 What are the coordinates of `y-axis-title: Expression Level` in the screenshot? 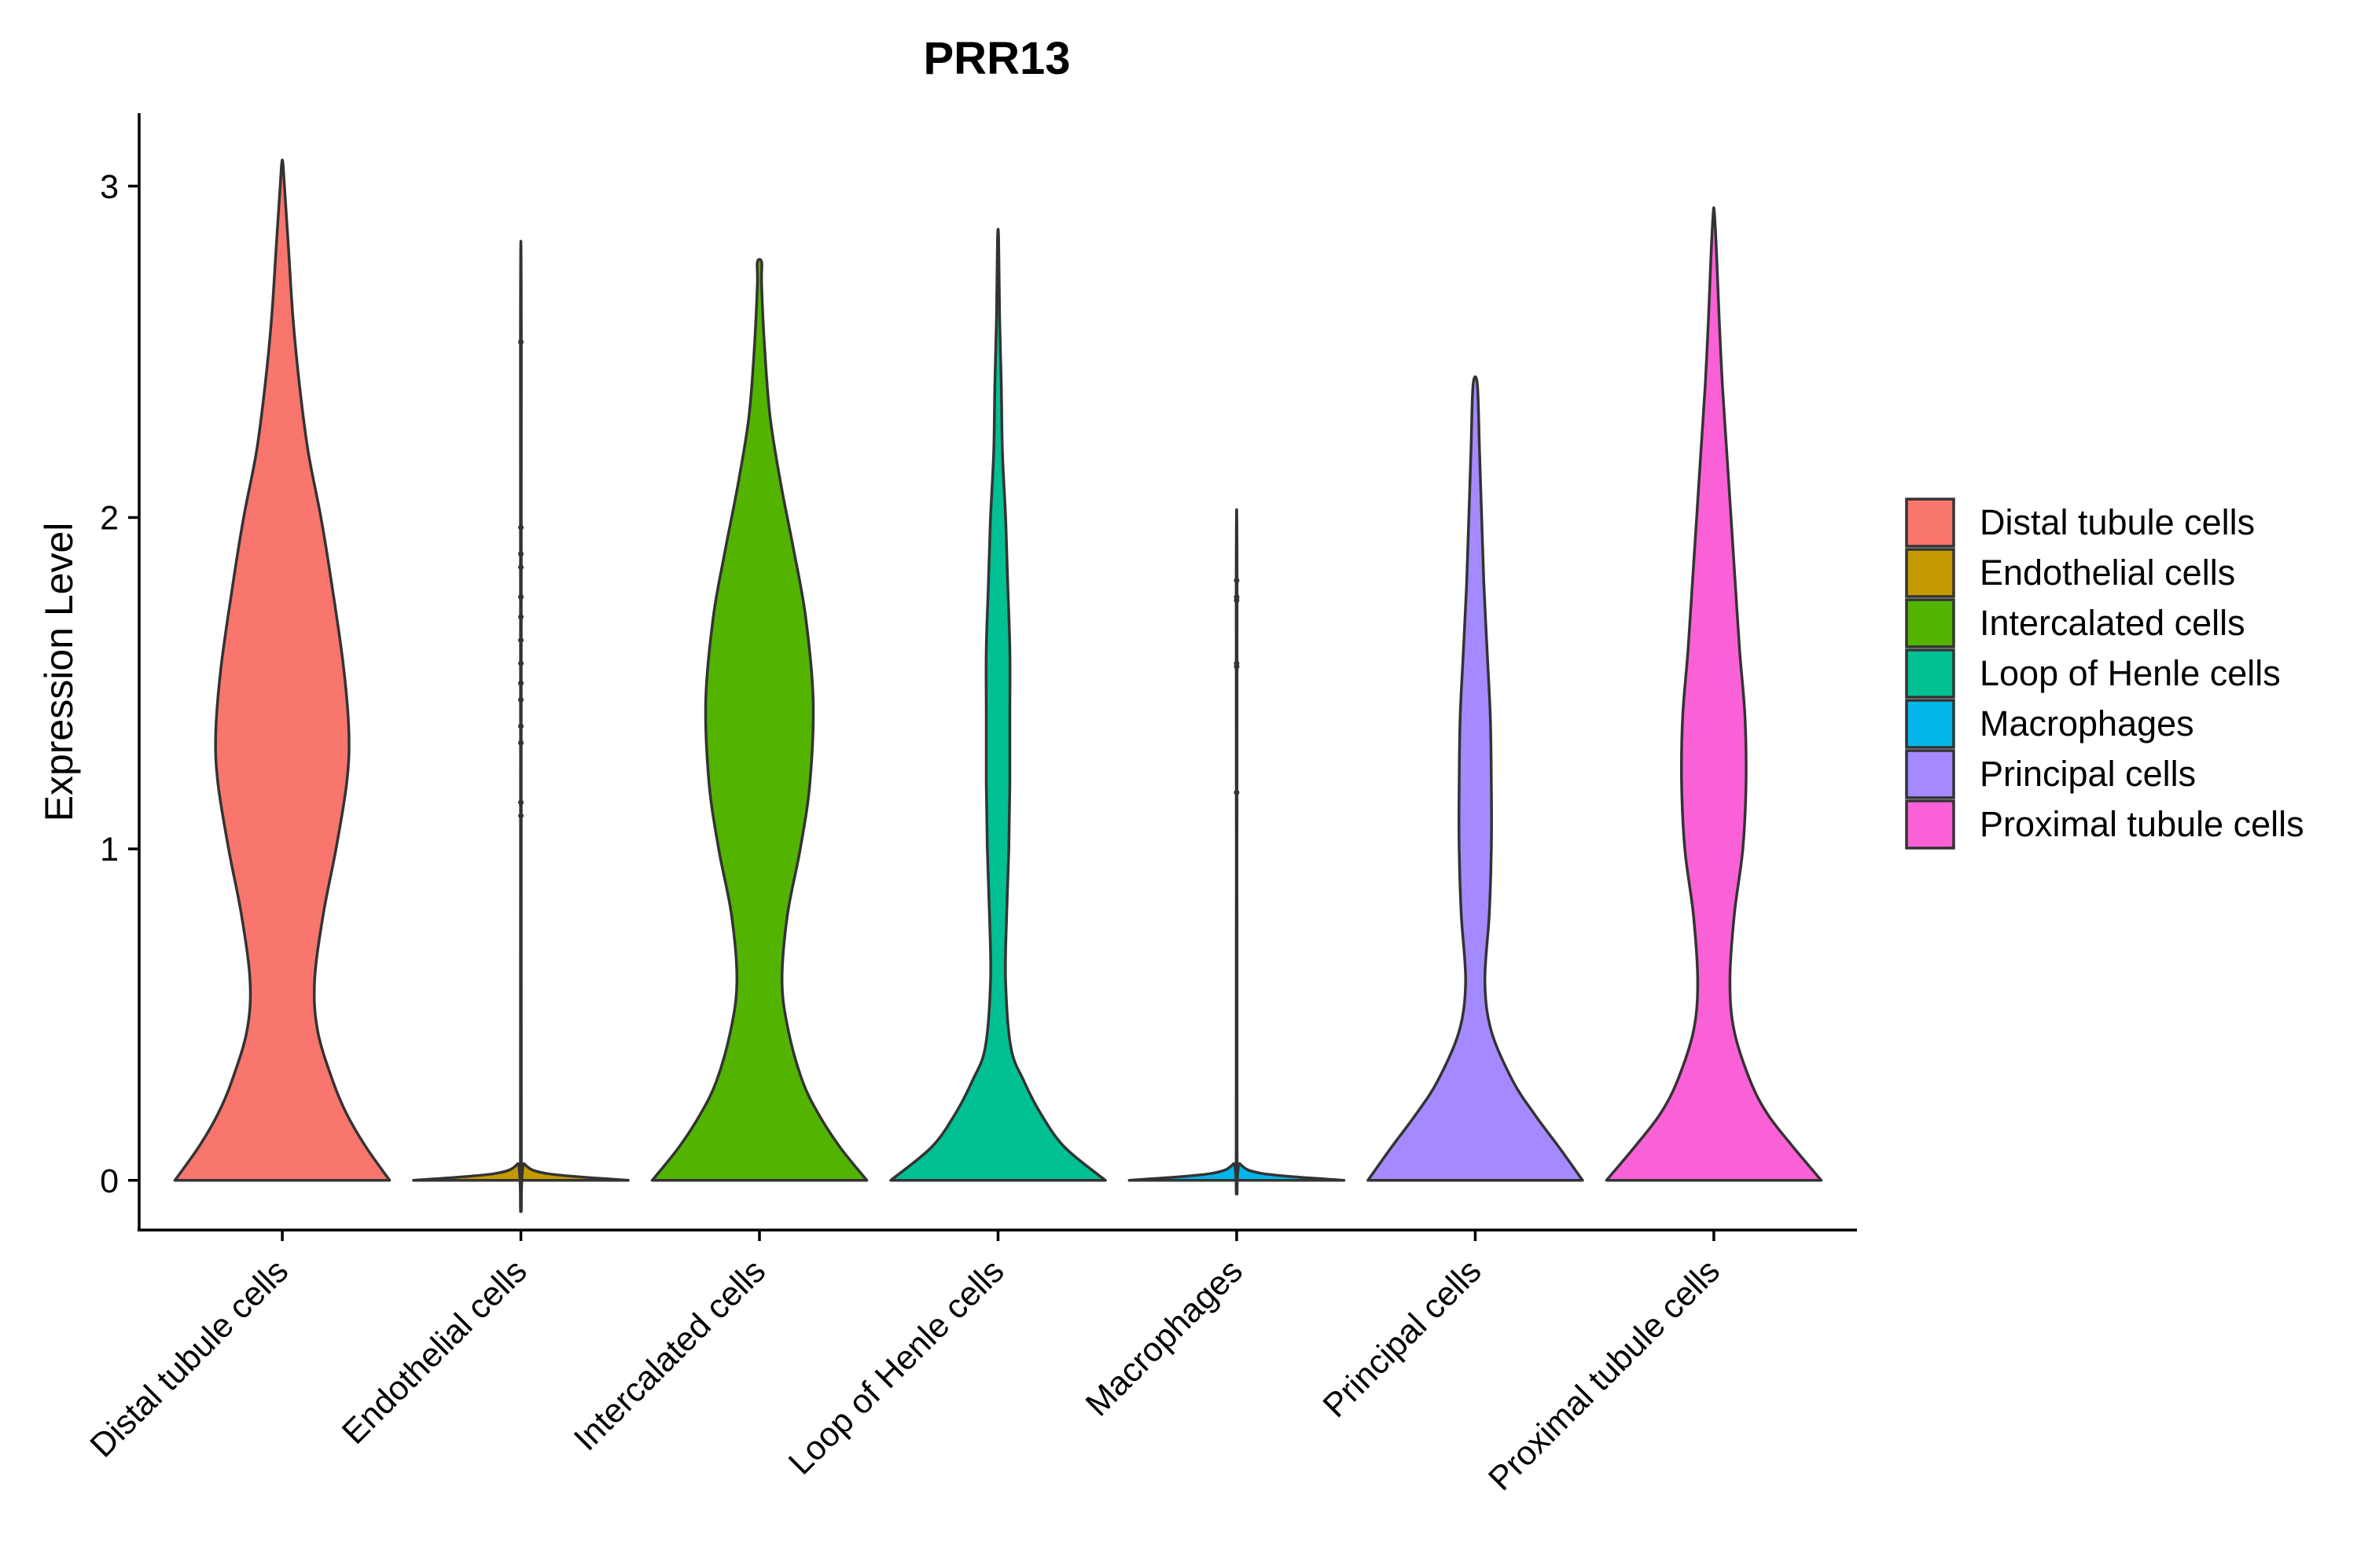 It's located at (59, 672).